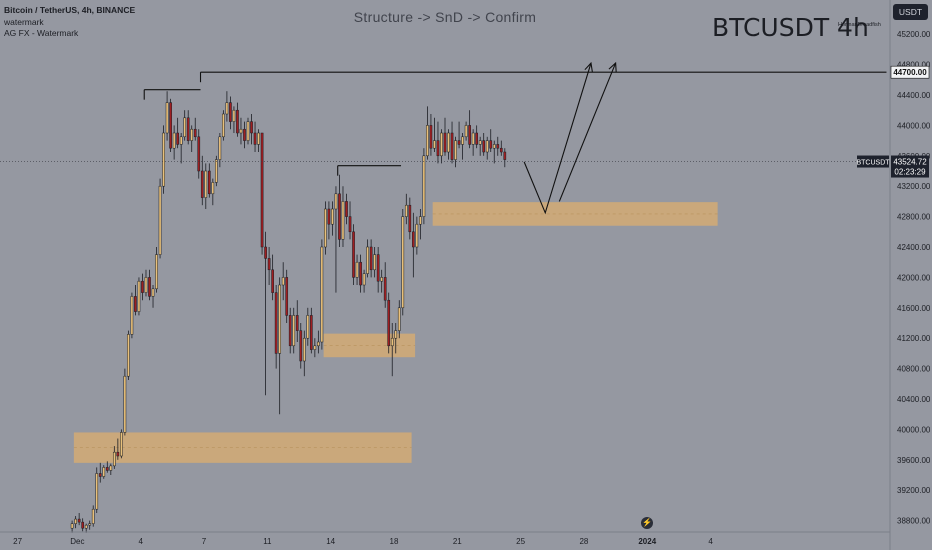 This screenshot has width=932, height=550. What do you see at coordinates (24, 22) in the screenshot?
I see `indicator-watermark: watermark` at bounding box center [24, 22].